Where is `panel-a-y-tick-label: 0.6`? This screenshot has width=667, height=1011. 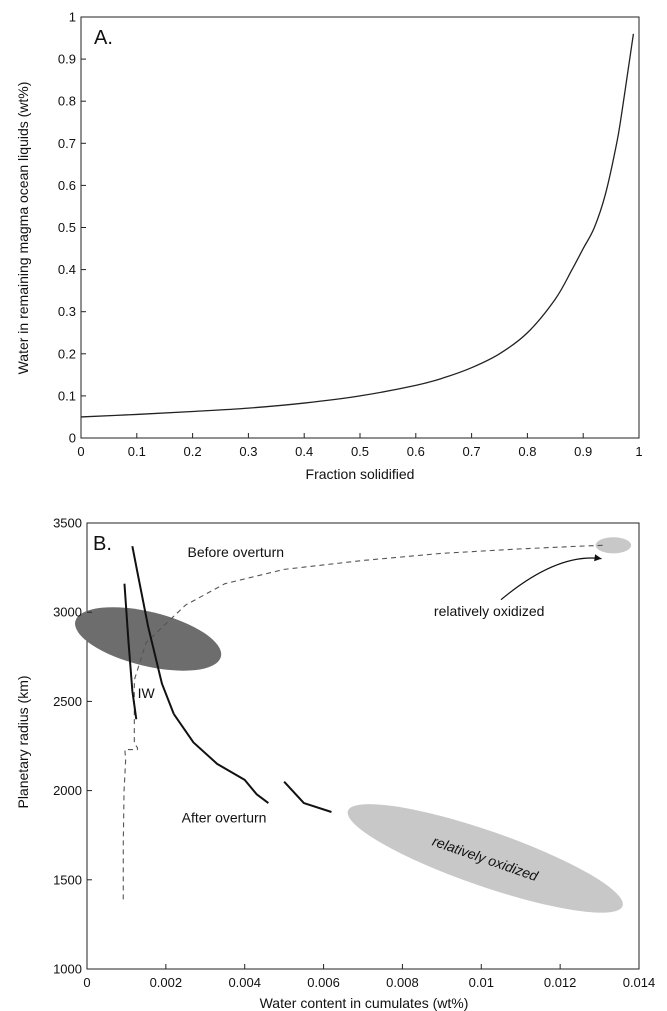
panel-a-y-tick-label: 0.6 is located at coordinates (67, 185).